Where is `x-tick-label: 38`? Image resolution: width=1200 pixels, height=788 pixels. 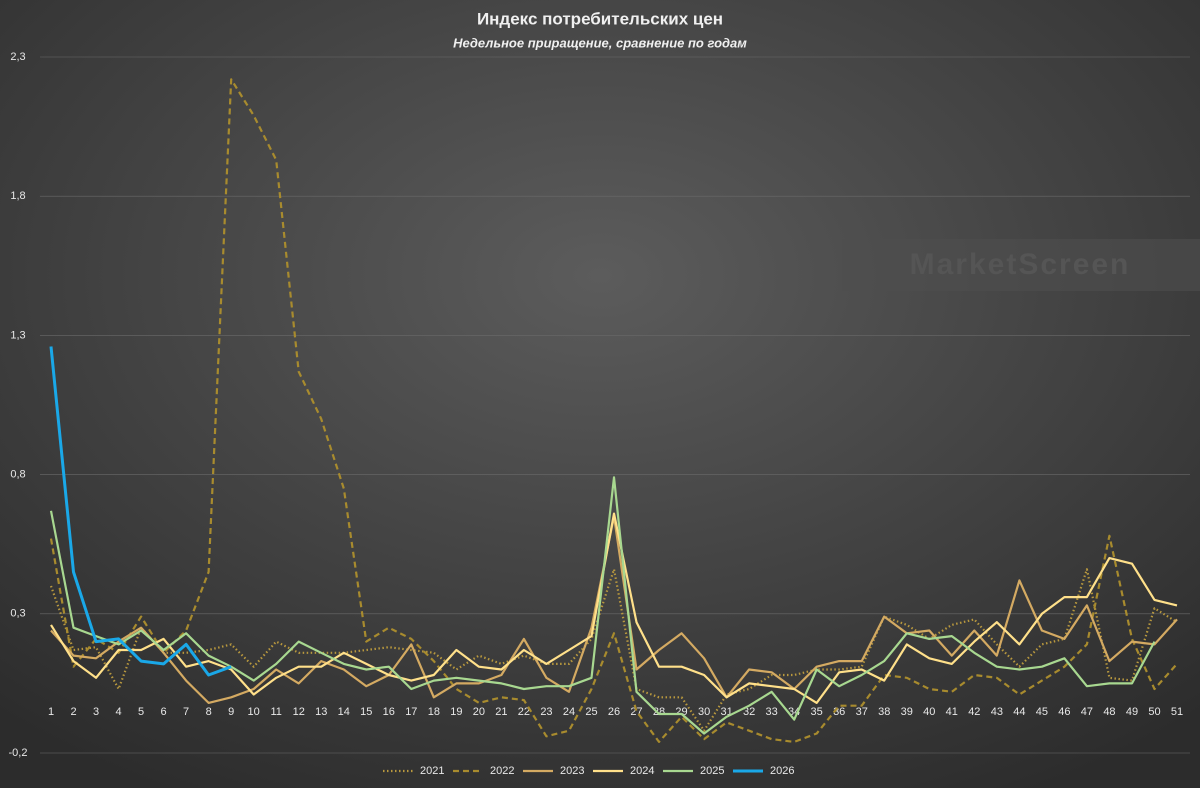
x-tick-label: 38 is located at coordinates (884, 712).